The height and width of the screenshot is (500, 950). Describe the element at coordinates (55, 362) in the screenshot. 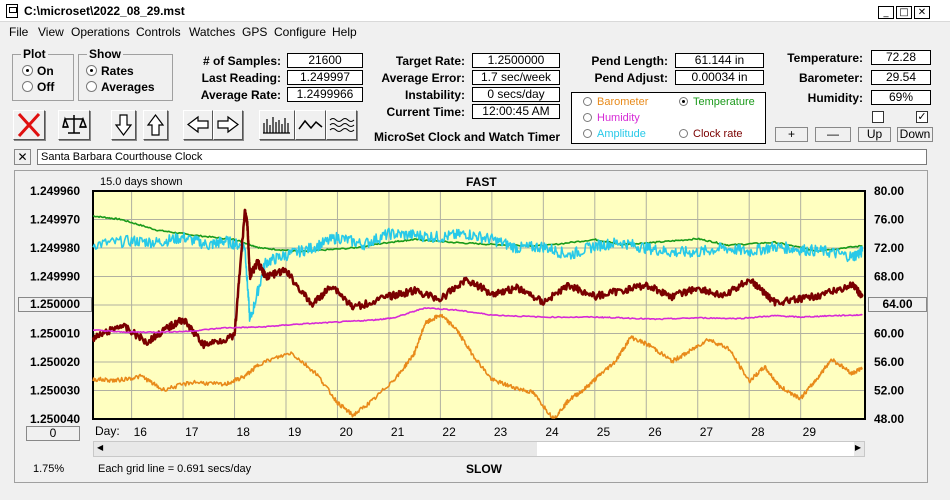

I see `y-left-tick-label: 1.250020` at that location.